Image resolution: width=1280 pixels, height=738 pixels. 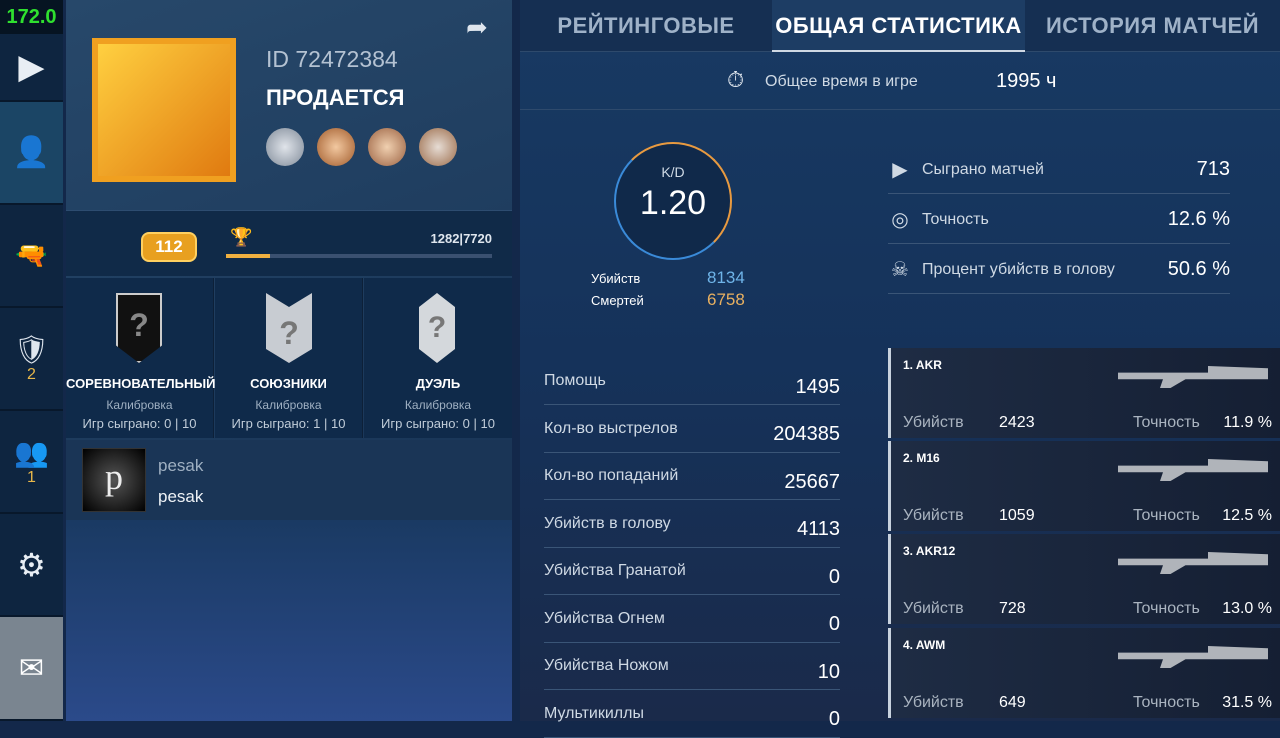 I want to click on stat-value: 25667, so click(x=812, y=481).